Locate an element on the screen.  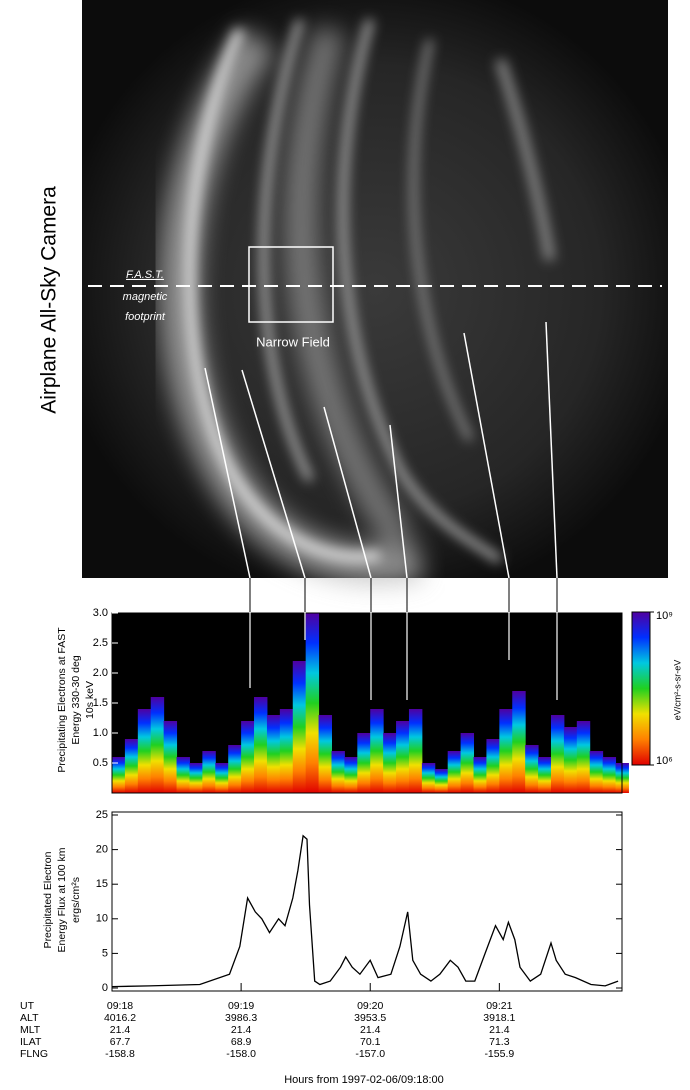
row-header: MLT is located at coordinates (30, 1030).